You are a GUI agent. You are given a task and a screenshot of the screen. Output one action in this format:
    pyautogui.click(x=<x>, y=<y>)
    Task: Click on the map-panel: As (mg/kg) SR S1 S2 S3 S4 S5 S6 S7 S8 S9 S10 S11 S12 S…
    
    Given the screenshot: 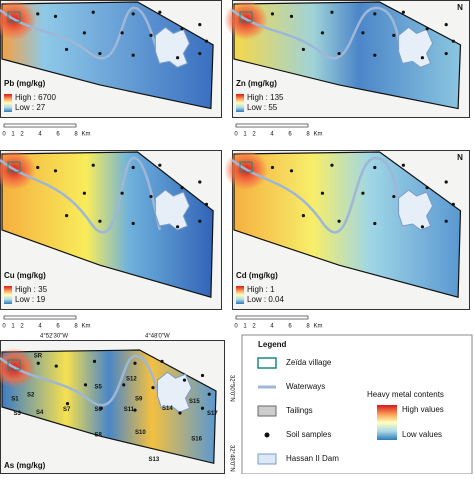 What is the action you would take?
    pyautogui.click(x=112, y=407)
    